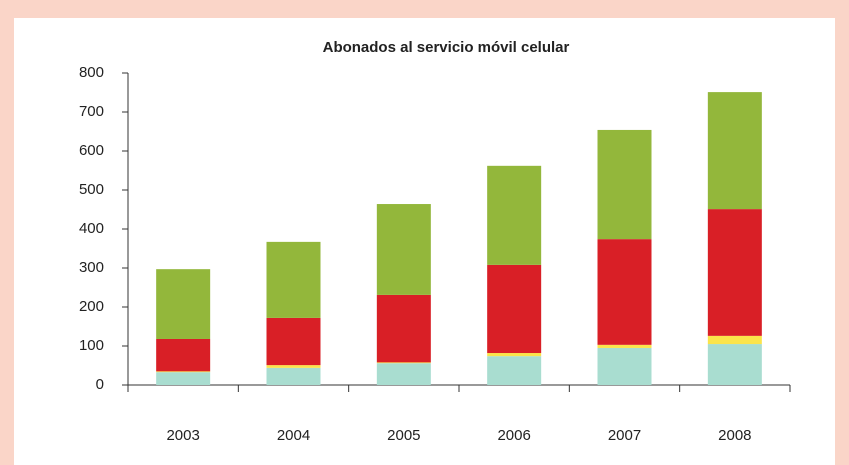  I want to click on y-tick-label: 700, so click(91, 111).